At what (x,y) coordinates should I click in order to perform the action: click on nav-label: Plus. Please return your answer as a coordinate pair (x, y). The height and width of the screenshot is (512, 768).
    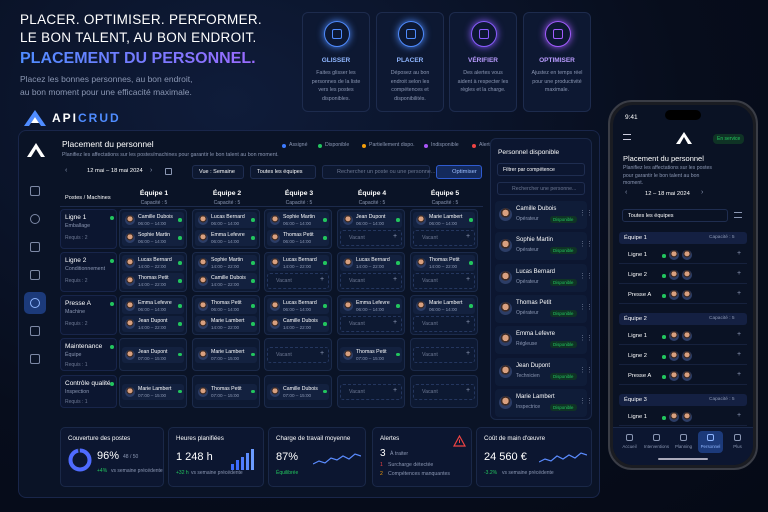
    Looking at the image, I should click on (737, 446).